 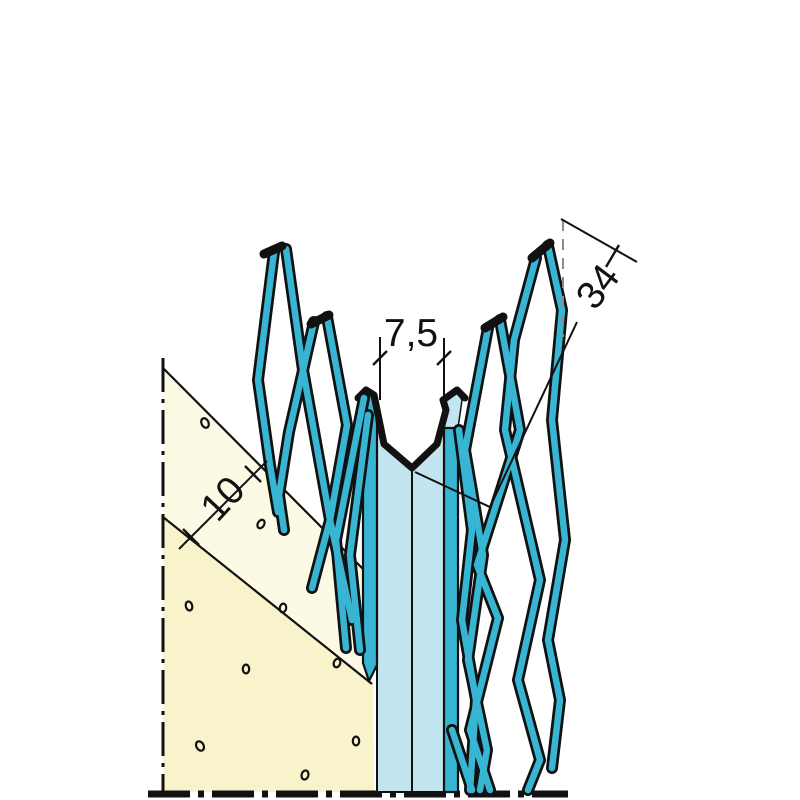 I want to click on profile-v-groove-outline, so click(x=411, y=429).